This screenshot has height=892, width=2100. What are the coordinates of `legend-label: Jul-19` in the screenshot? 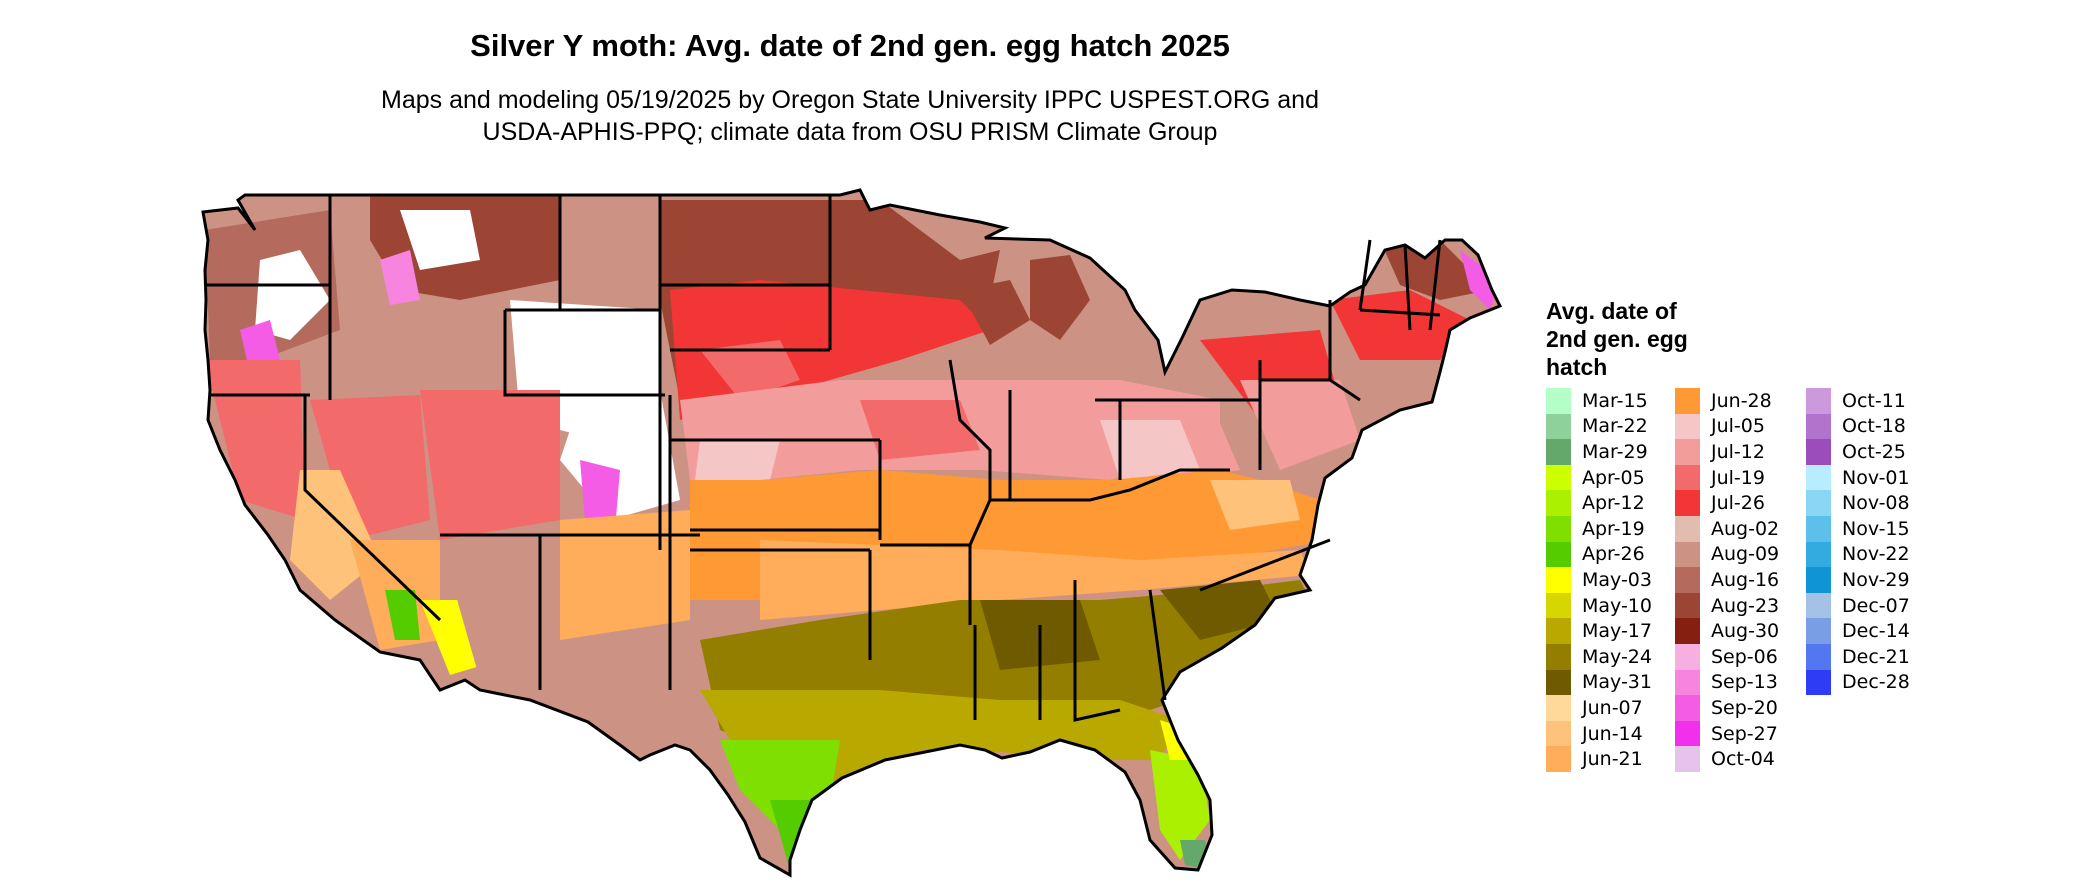 It's located at (1738, 477).